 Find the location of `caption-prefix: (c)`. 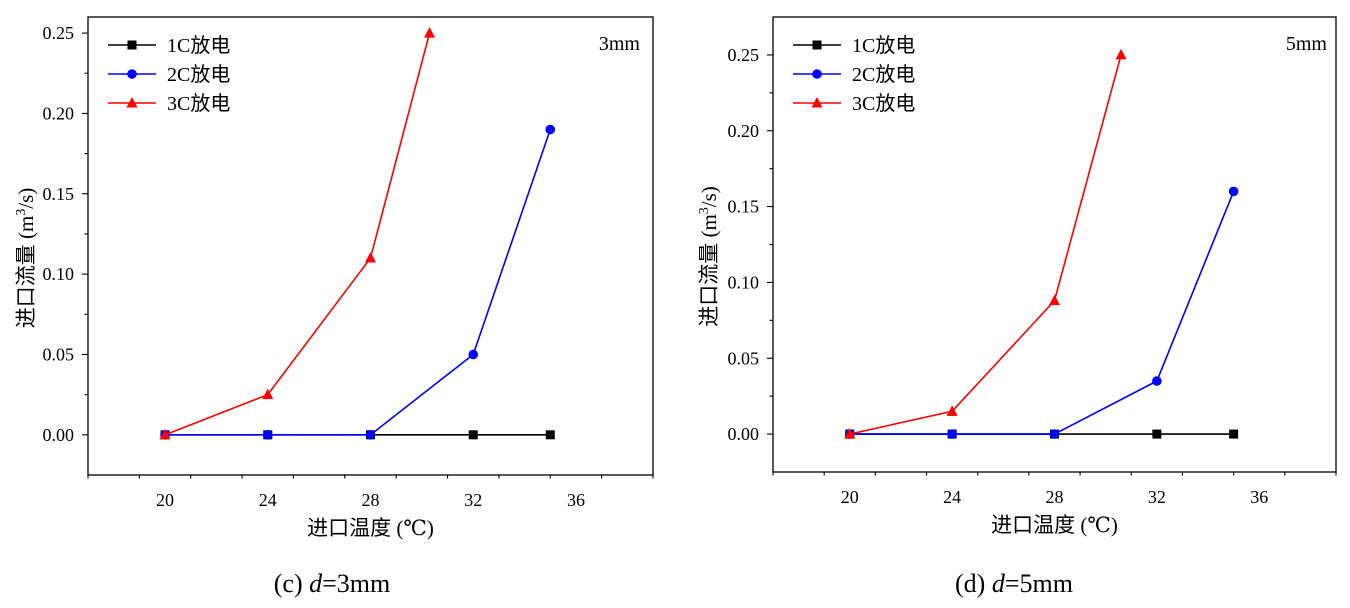

caption-prefix: (c) is located at coordinates (291, 583).